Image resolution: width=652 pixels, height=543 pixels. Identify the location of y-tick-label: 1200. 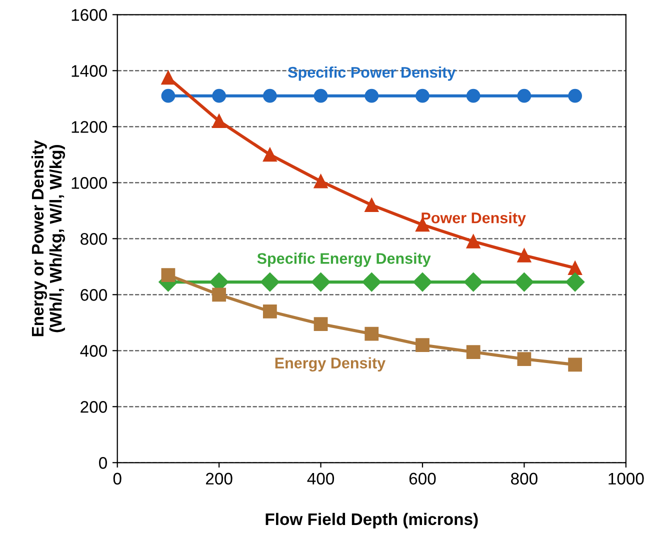
(89, 127).